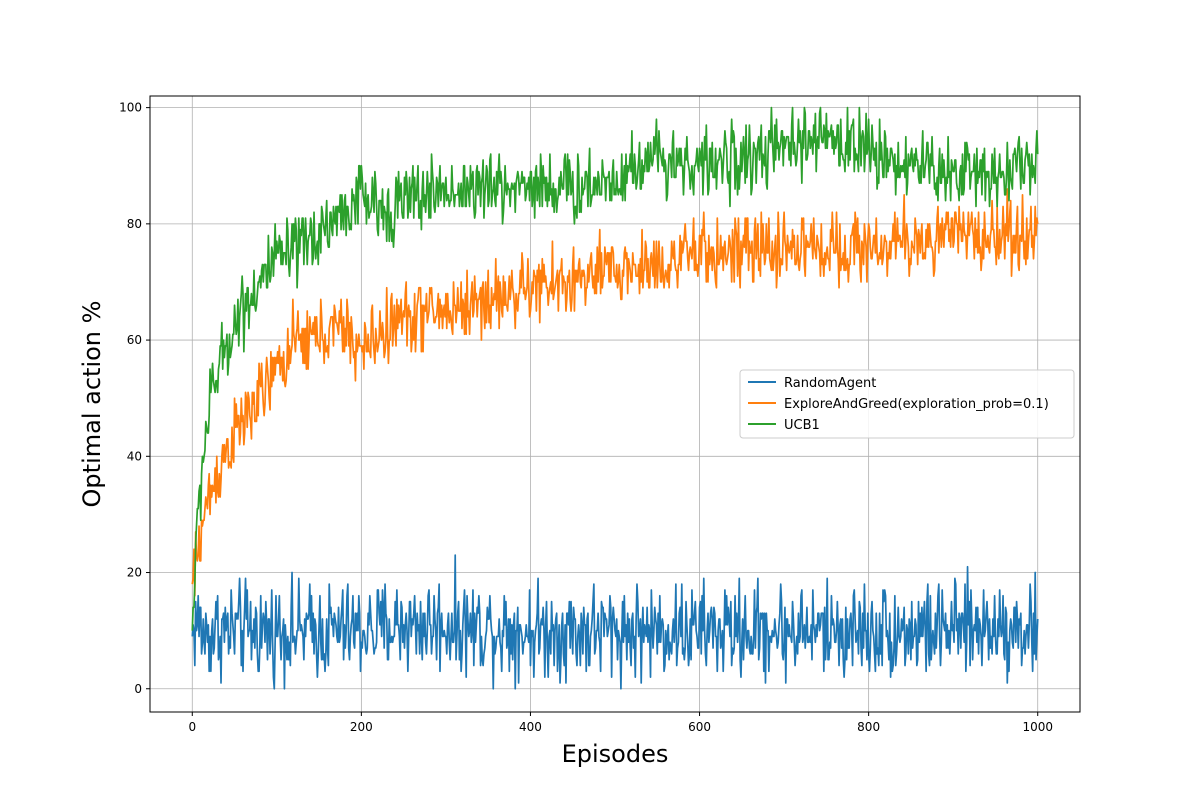  I want to click on legend-box, so click(907, 404).